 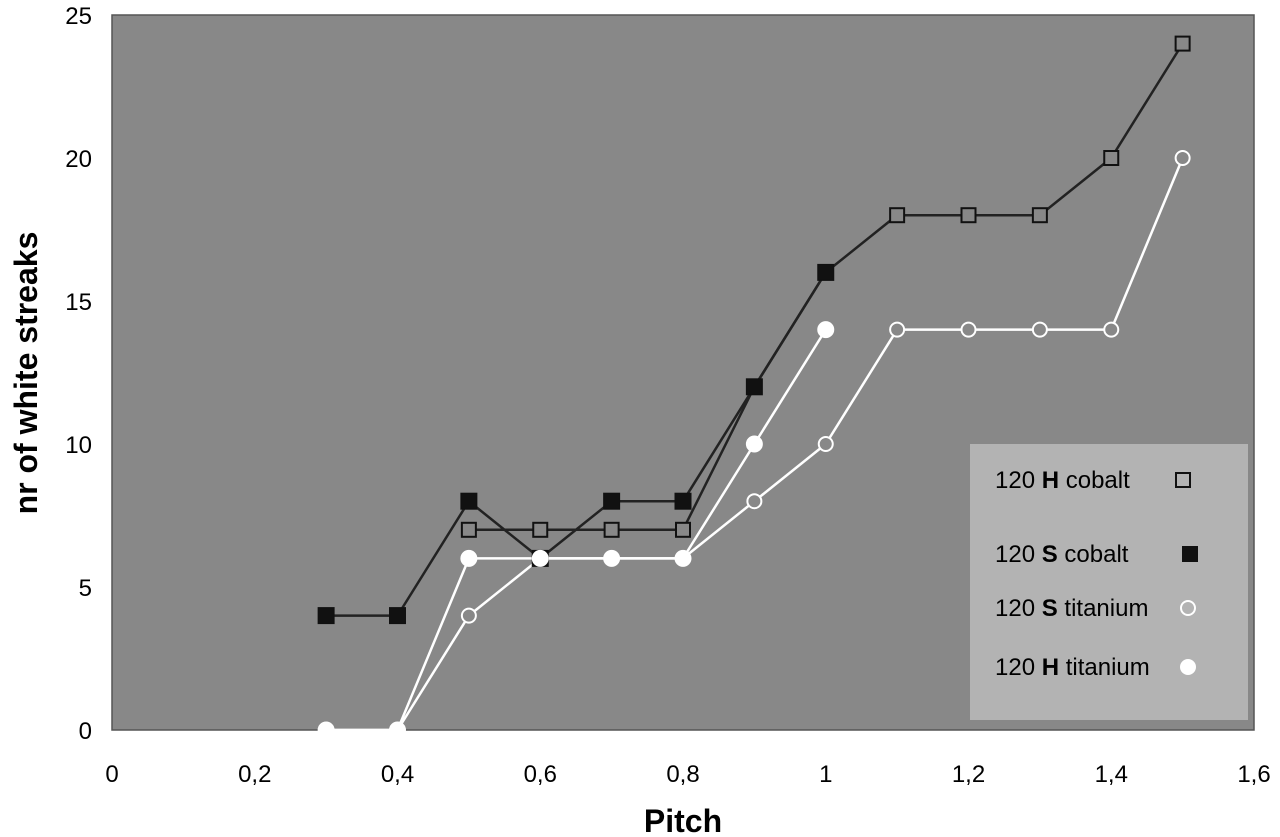 What do you see at coordinates (1253, 774) in the screenshot?
I see `x-tick-label: 1,6` at bounding box center [1253, 774].